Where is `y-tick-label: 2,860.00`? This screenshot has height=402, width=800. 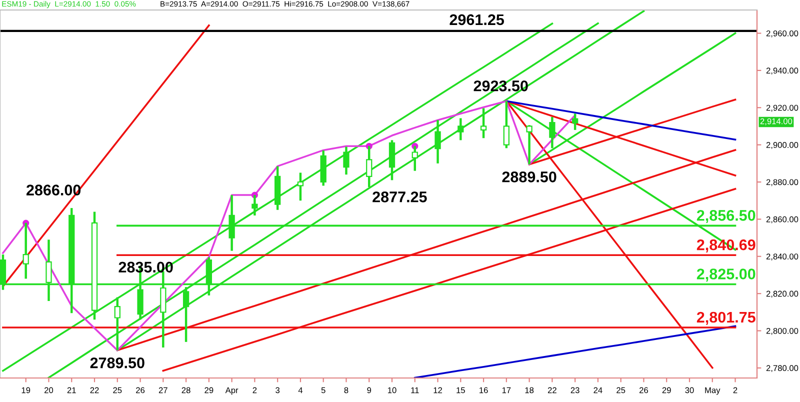
y-tick-label: 2,860.00 is located at coordinates (782, 220).